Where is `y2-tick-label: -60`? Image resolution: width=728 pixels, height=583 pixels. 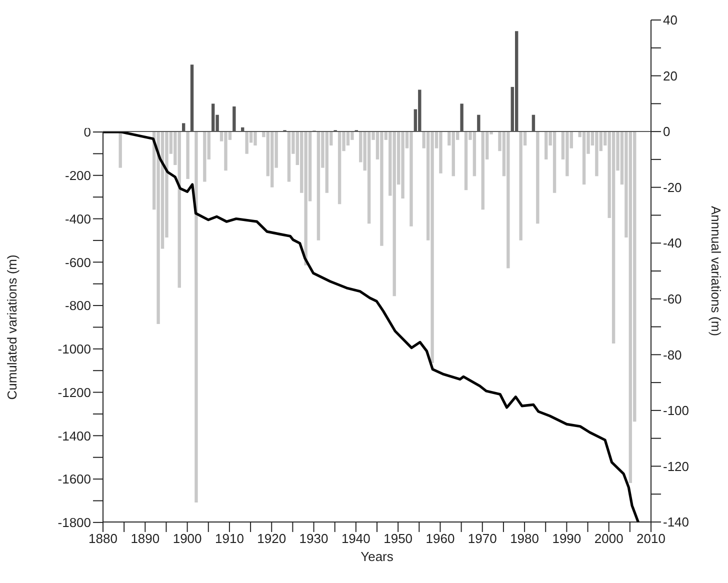
y2-tick-label: -60 is located at coordinates (672, 299).